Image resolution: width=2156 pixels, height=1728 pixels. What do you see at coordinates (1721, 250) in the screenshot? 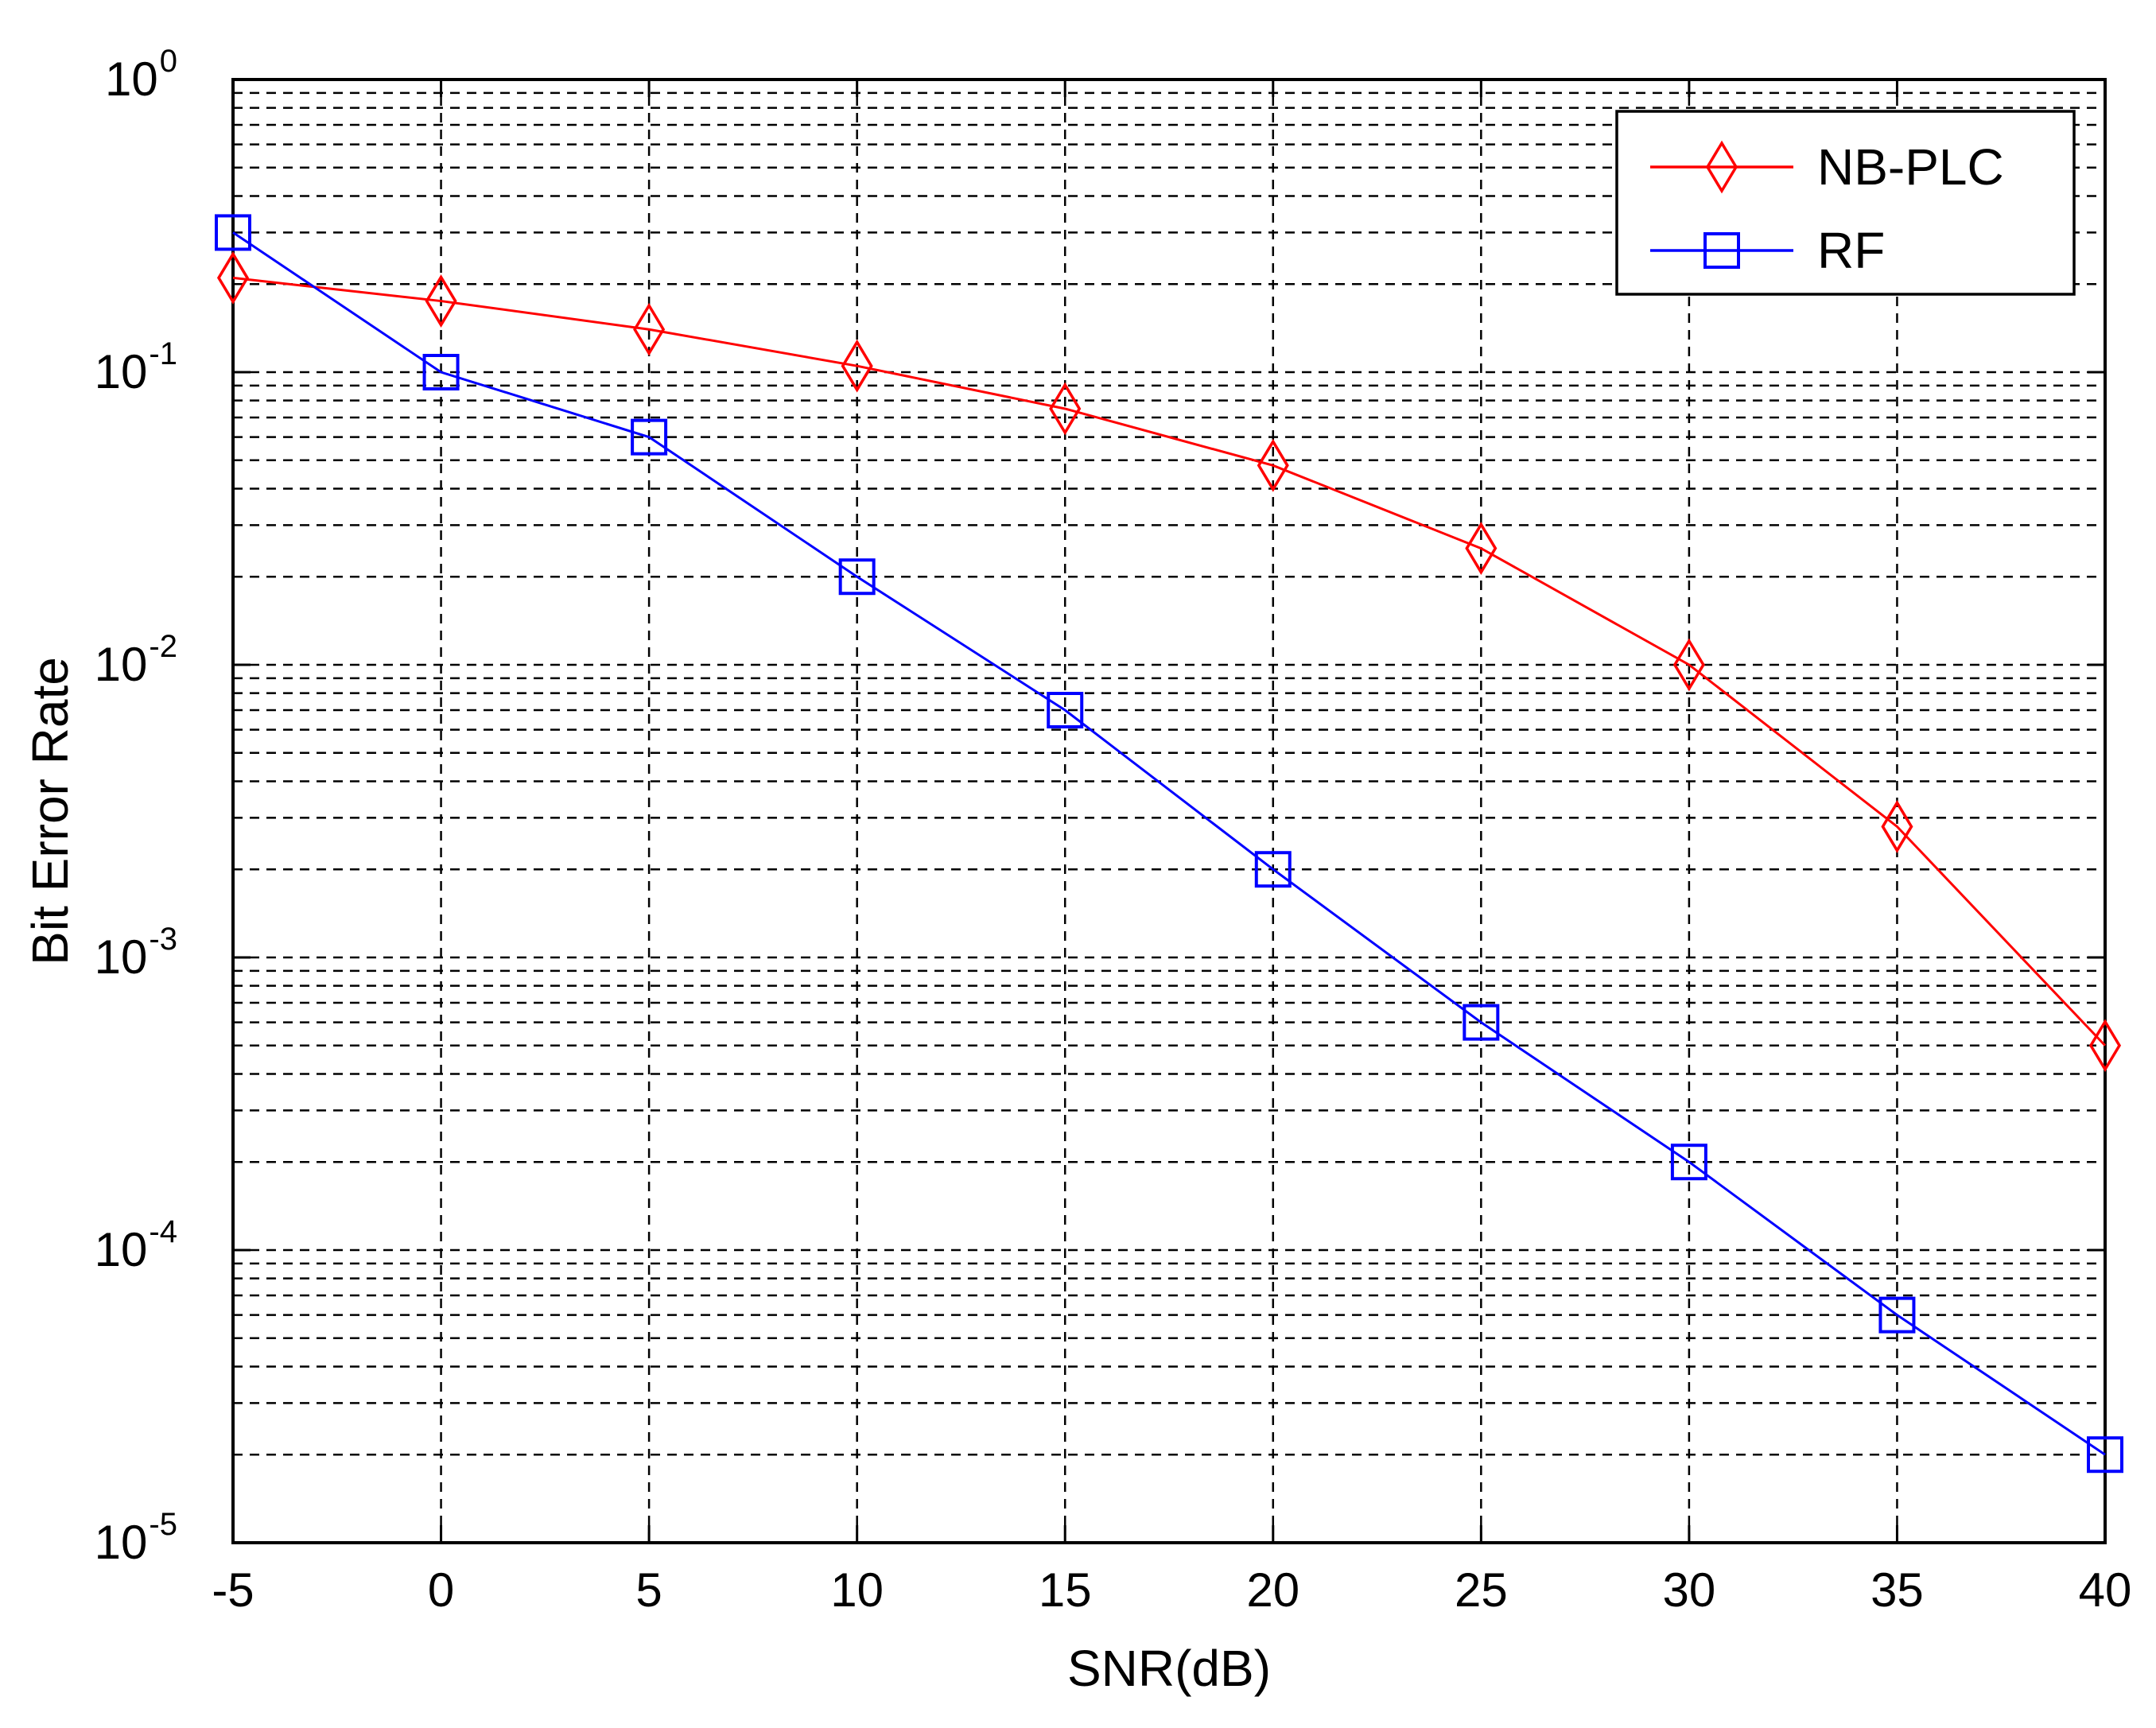
I see `legend-marker-square` at bounding box center [1721, 250].